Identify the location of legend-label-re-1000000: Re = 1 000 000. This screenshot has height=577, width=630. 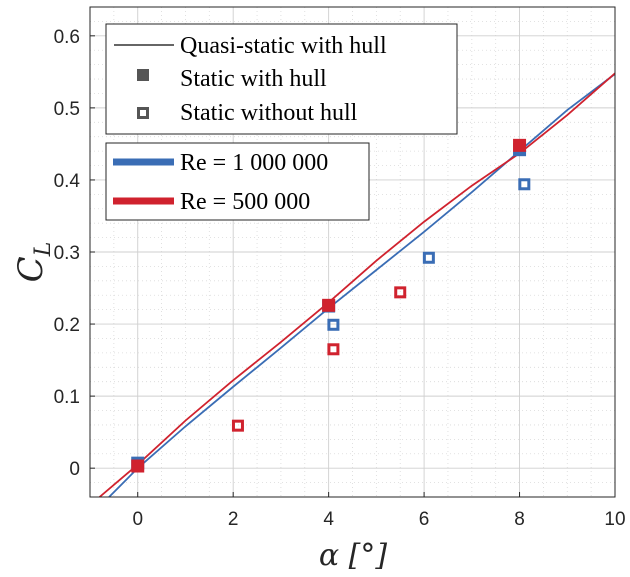
(254, 163).